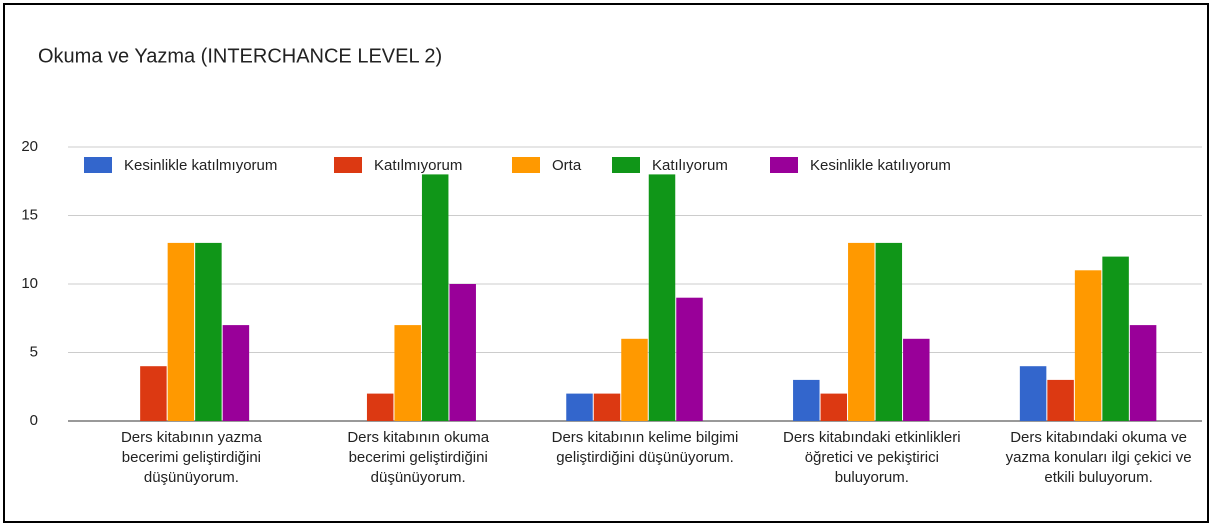 The image size is (1214, 529). What do you see at coordinates (34, 420) in the screenshot?
I see `y-tick-label: 0` at bounding box center [34, 420].